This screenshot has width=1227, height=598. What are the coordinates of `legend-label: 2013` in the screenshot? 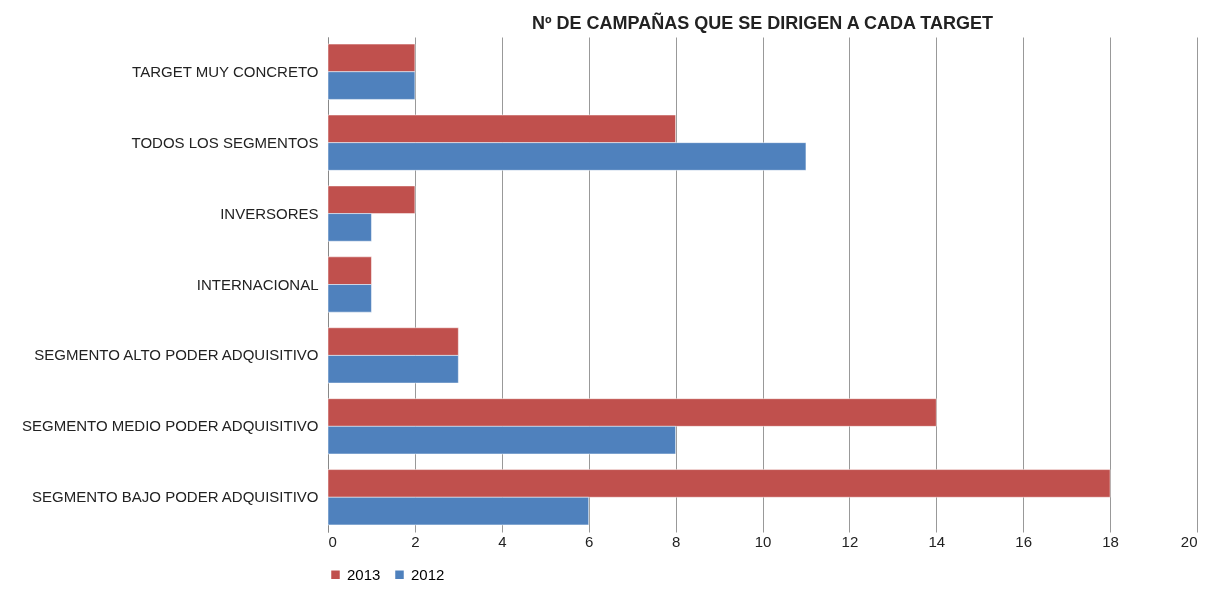 It's located at (364, 574).